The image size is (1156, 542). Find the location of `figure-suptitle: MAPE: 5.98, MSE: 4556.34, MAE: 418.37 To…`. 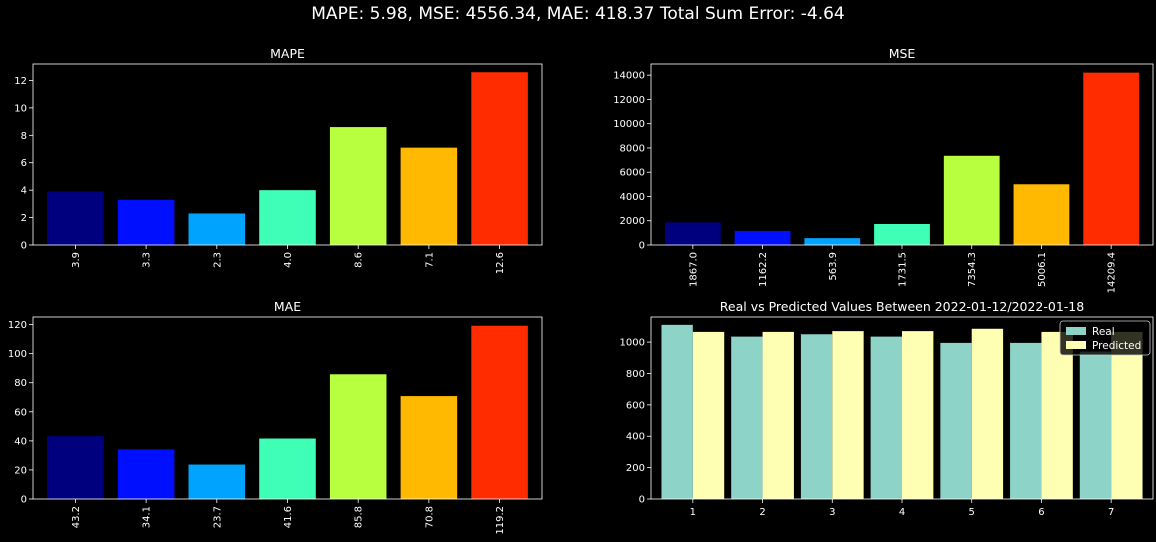

figure-suptitle: MAPE: 5.98, MSE: 4556.34, MAE: 418.37 To… is located at coordinates (578, 14).